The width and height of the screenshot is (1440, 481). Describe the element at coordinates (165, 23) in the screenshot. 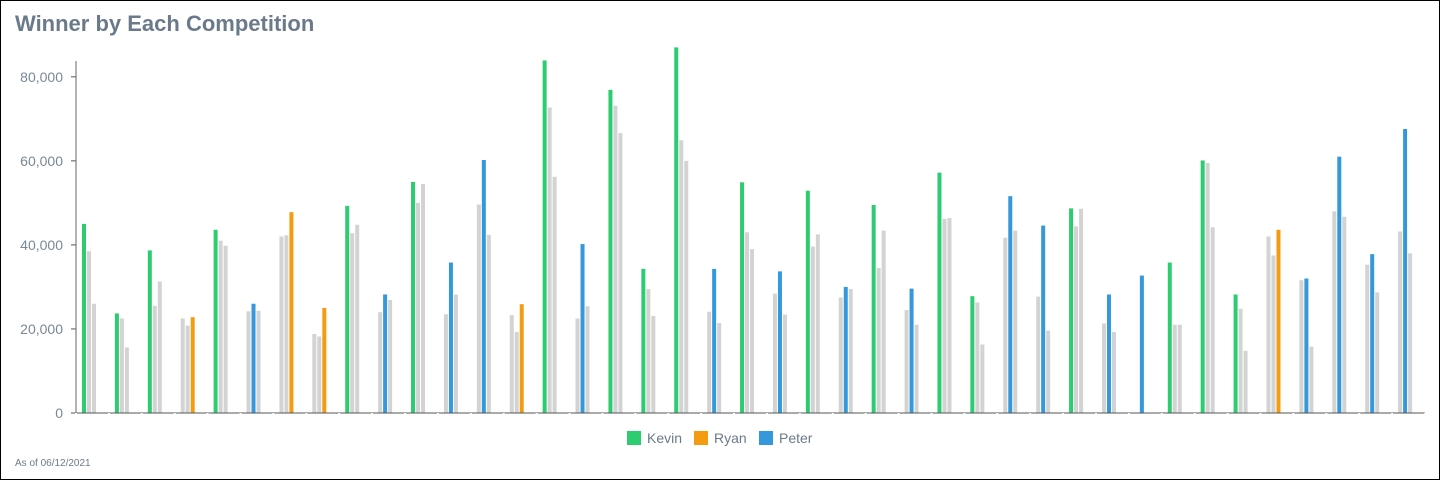

I see `chart-title: Winner by Each Competition` at that location.